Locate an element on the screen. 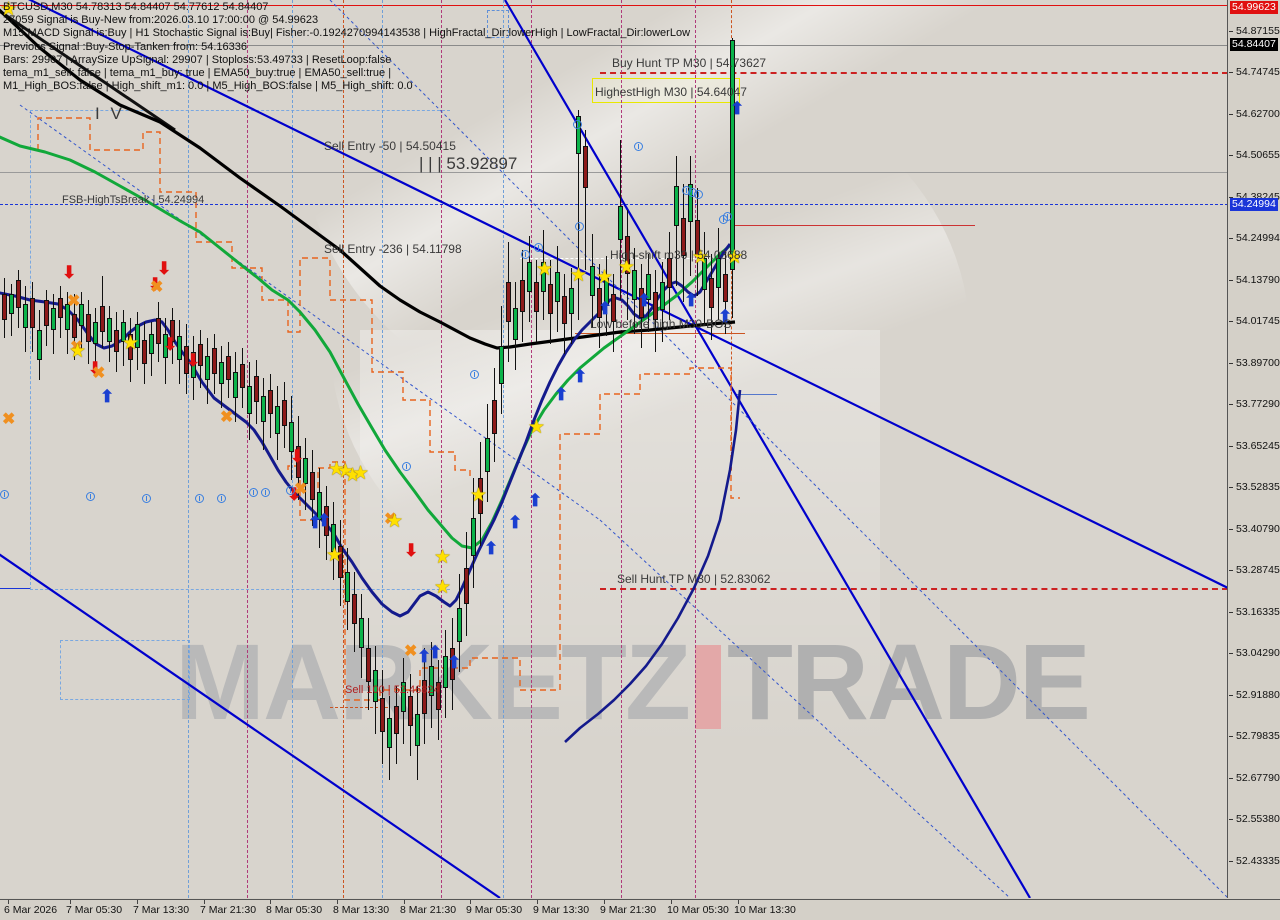 This screenshot has width=1280, height=920. price-tick-label: 54.62700 is located at coordinates (1258, 114).